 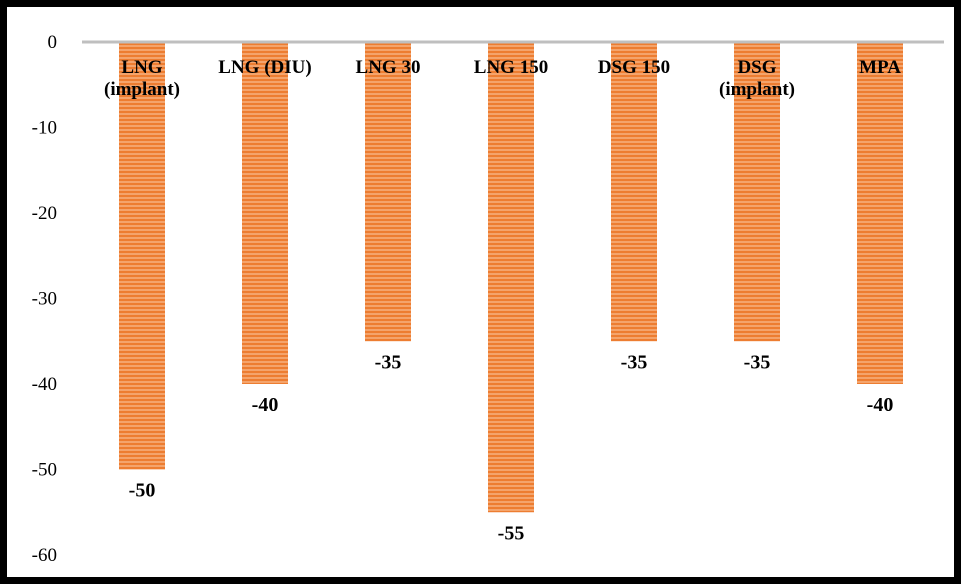 I want to click on category-label: LNG (DIU), so click(x=264, y=67).